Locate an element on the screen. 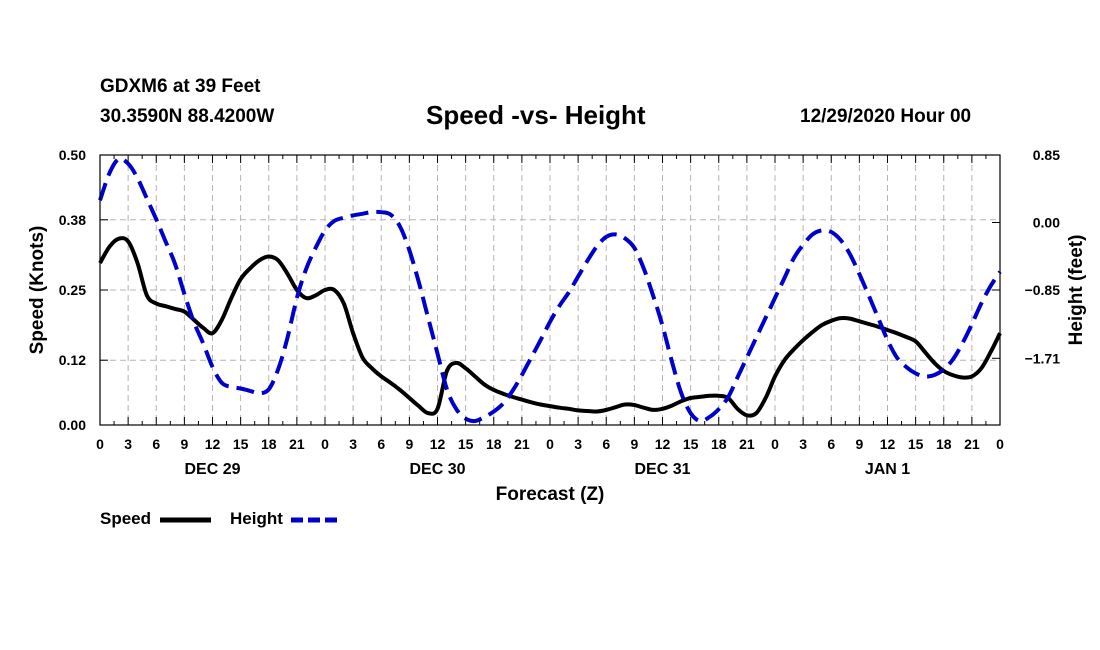  location-label: 30.3590N 88.4200W is located at coordinates (187, 116).